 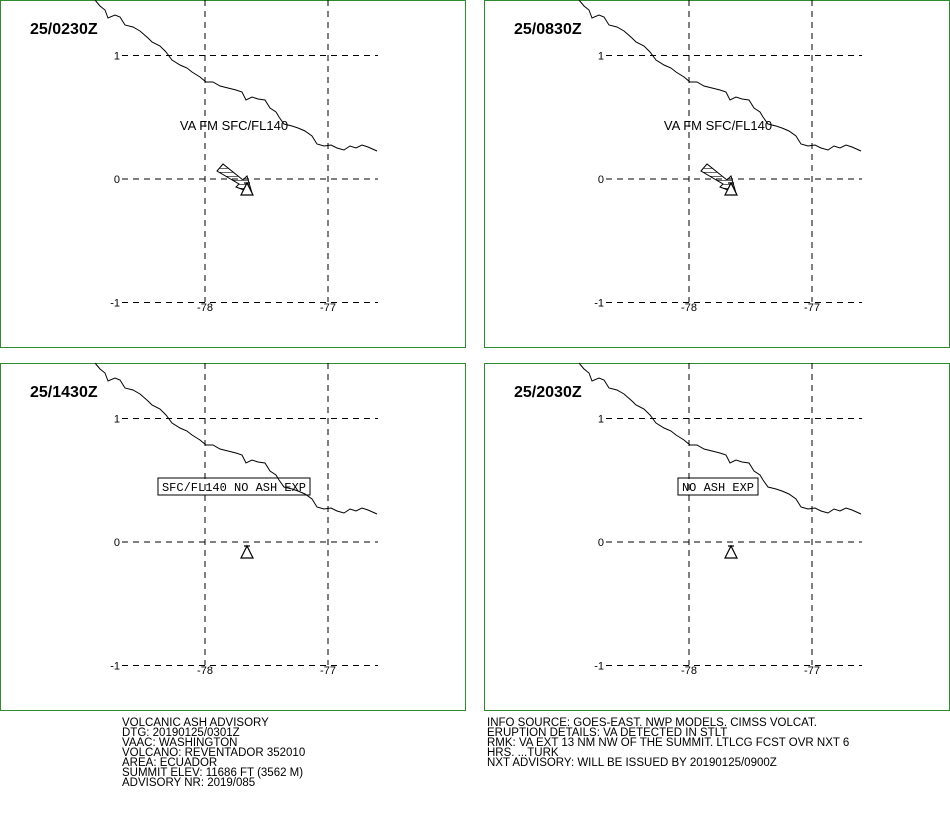 What do you see at coordinates (213, 753) in the screenshot?
I see `advisory-line: VOLCANO: REVENTADOR 352010` at bounding box center [213, 753].